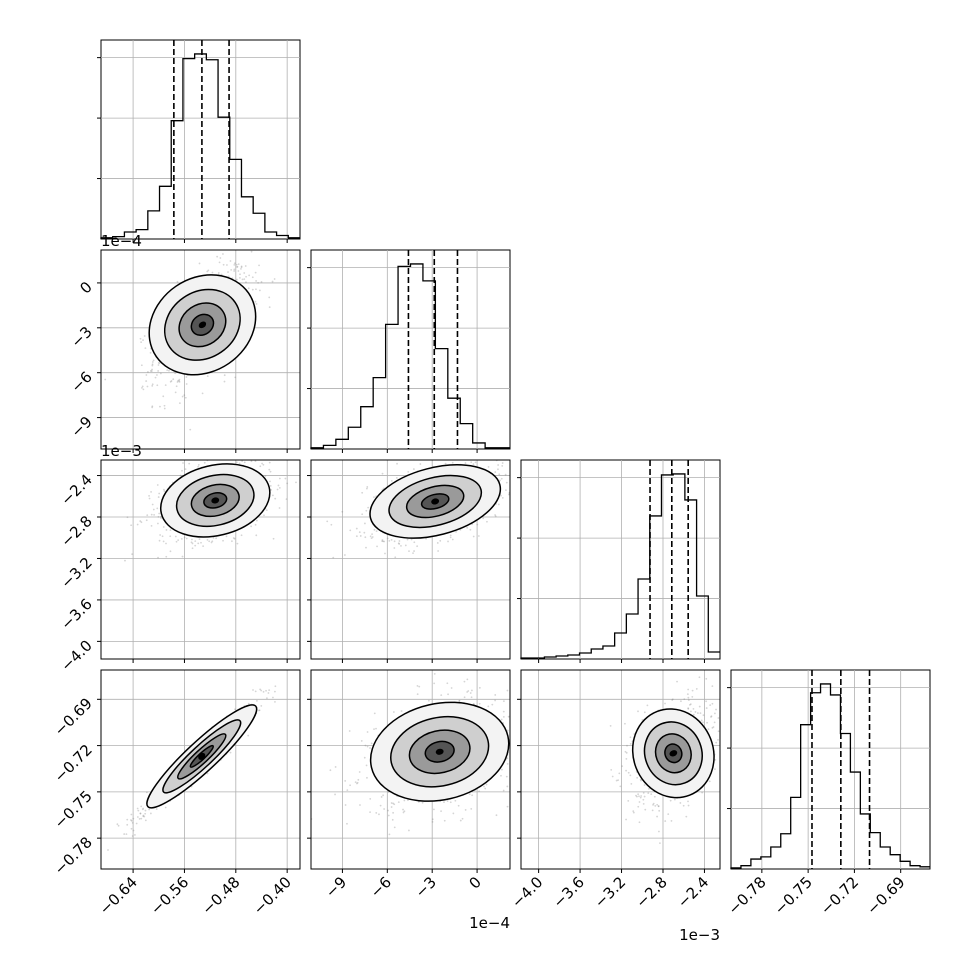  What do you see at coordinates (200, 146) in the screenshot?
I see `histogram-step` at bounding box center [200, 146].